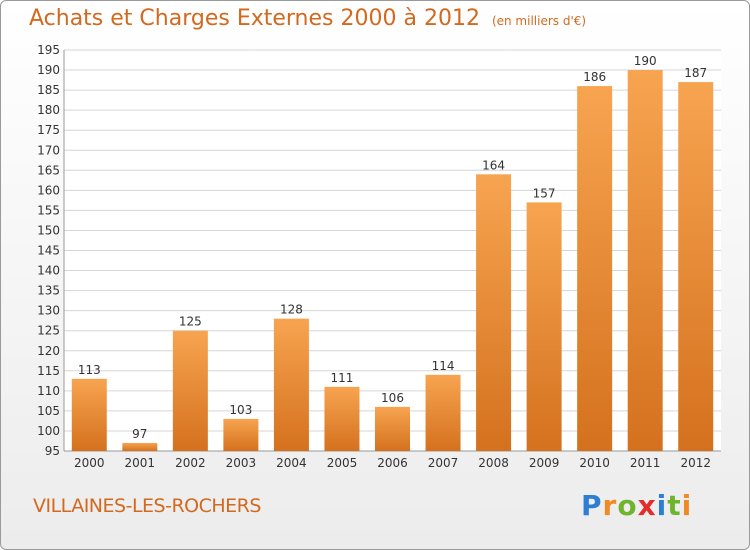 The height and width of the screenshot is (550, 750). What do you see at coordinates (291, 310) in the screenshot?
I see `bar-value-label: 128` at bounding box center [291, 310].